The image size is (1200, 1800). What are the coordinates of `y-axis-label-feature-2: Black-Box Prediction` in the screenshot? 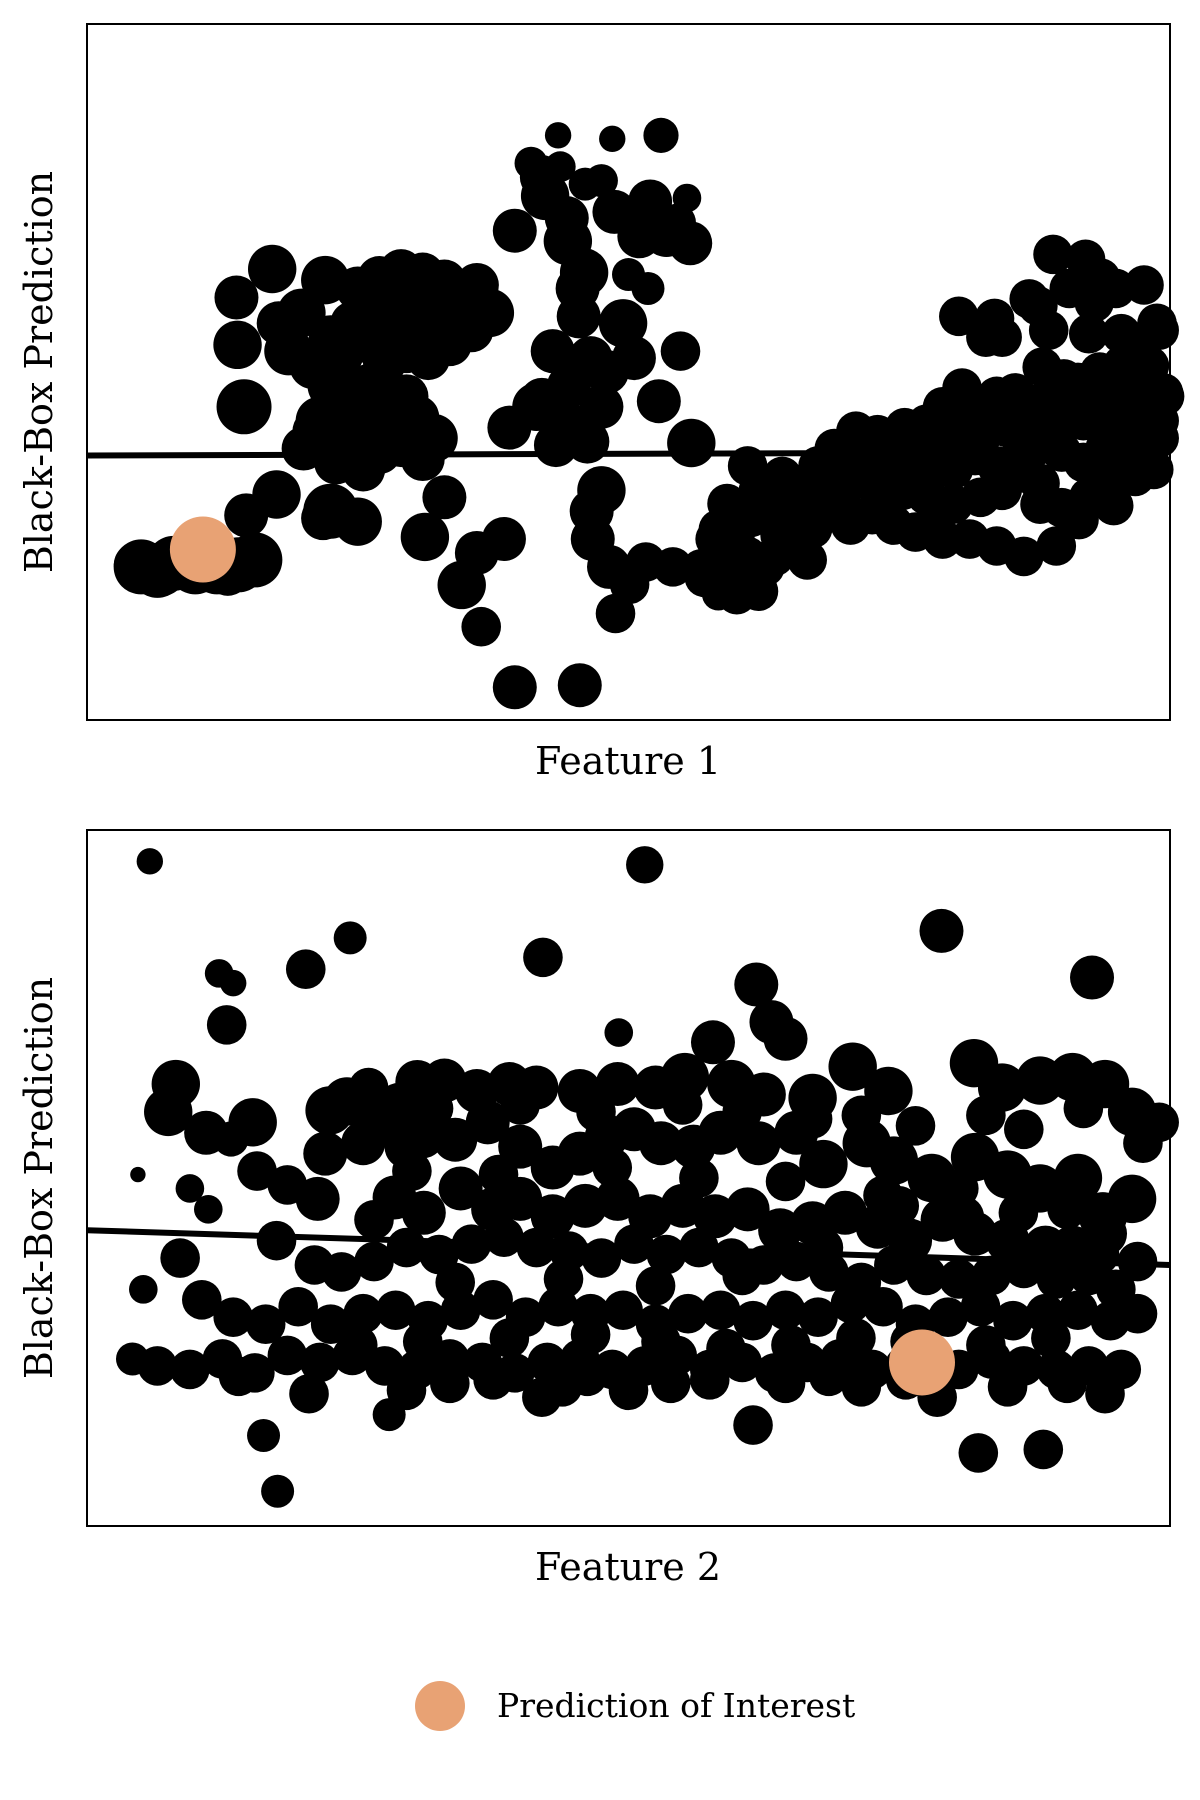 It's located at (39, 1178).